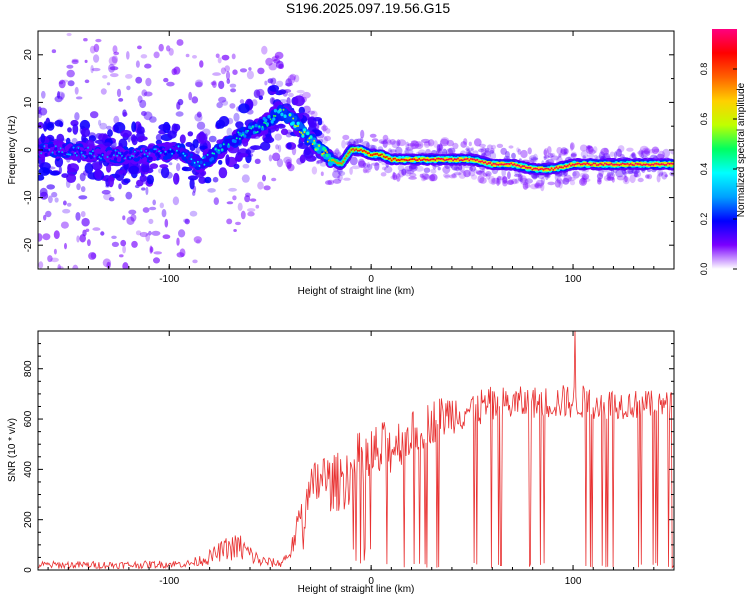 Image resolution: width=750 pixels, height=600 pixels. I want to click on chart-title: S196.2025.097.19.56.G15, so click(368, 8).